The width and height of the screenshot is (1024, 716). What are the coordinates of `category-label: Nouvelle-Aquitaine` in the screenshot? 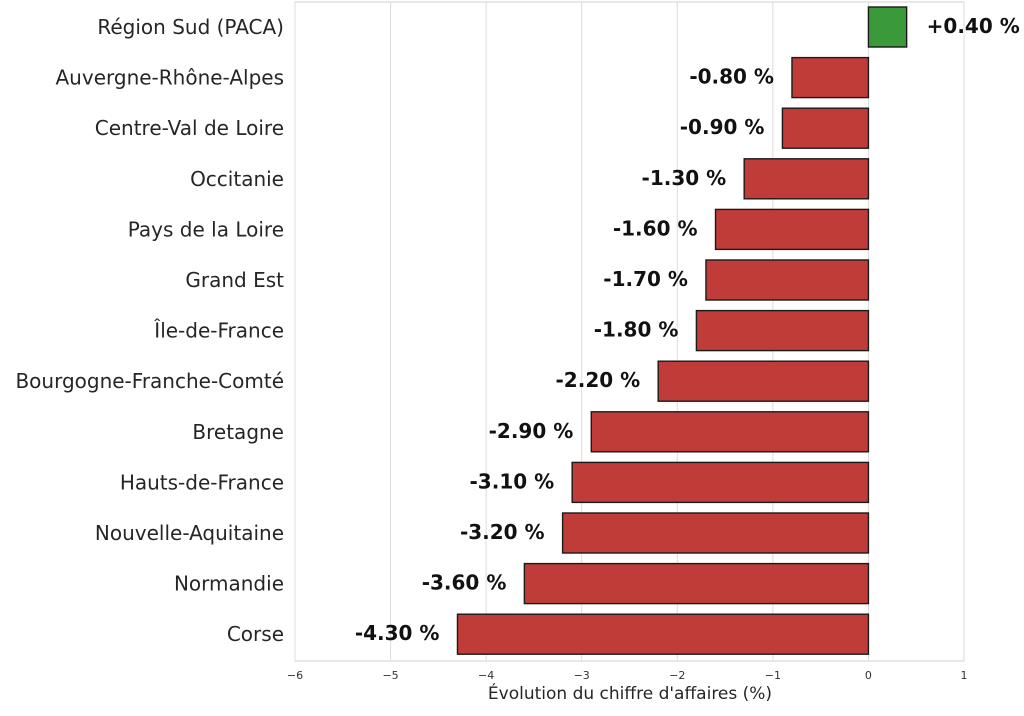 It's located at (189, 533).